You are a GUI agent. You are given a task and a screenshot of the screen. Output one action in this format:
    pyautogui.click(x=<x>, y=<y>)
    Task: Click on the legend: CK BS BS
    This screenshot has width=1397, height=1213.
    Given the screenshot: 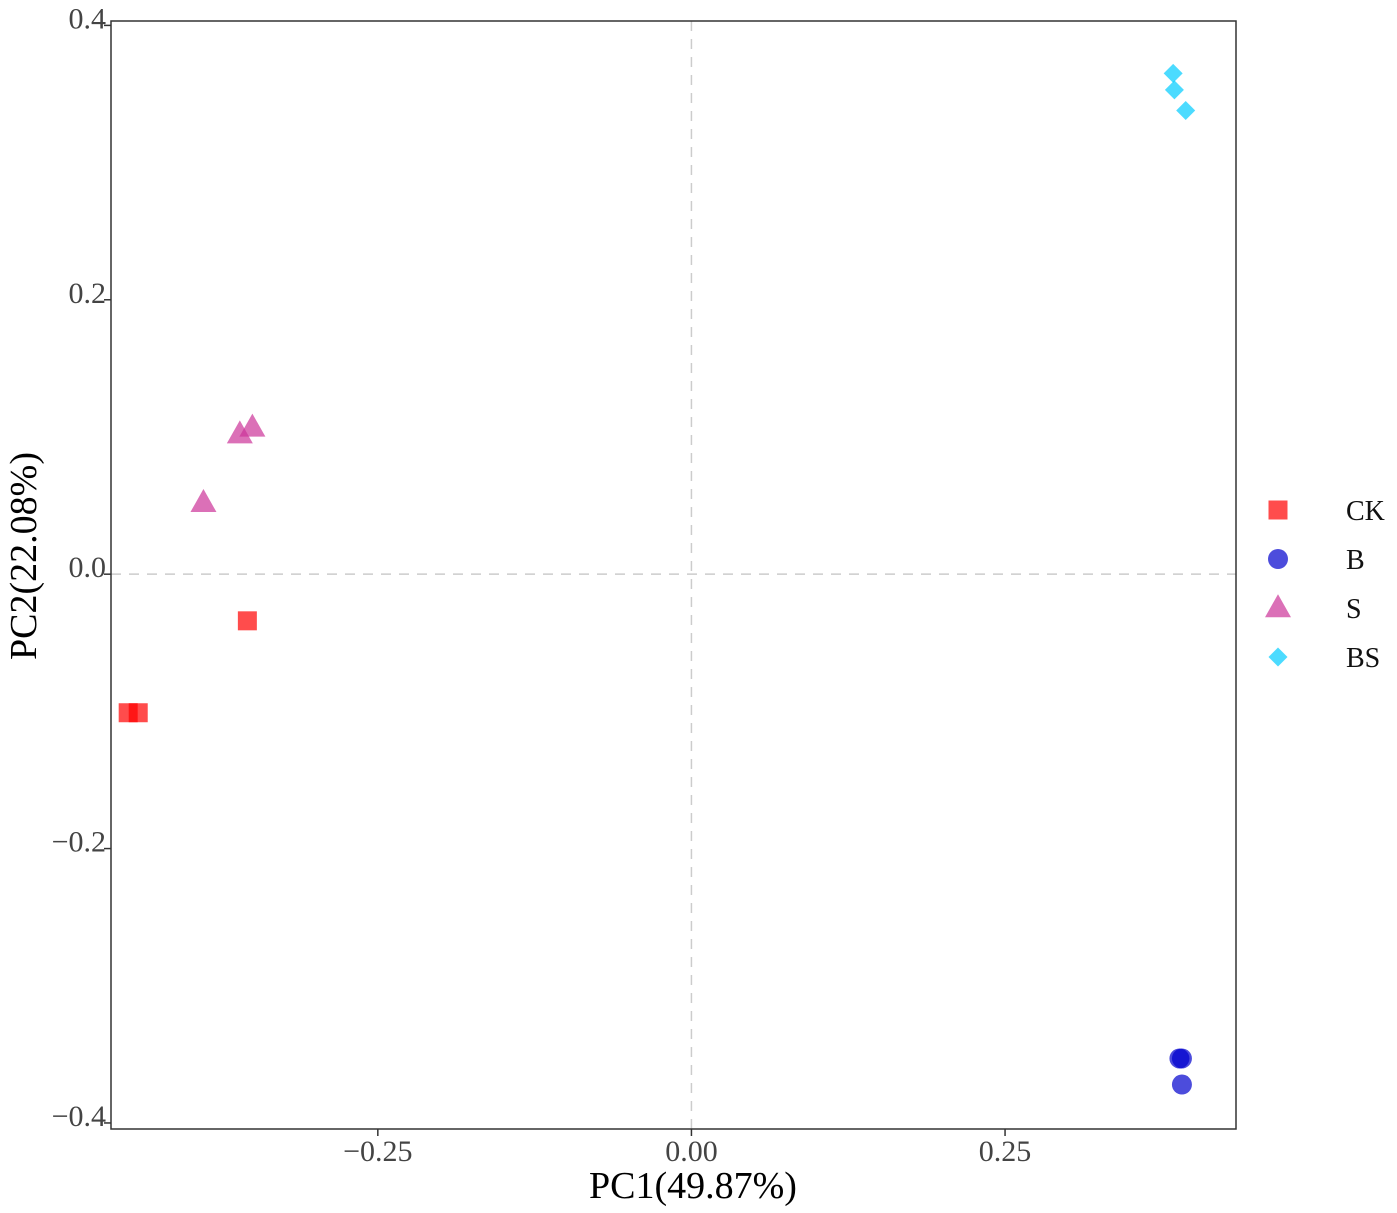 What is the action you would take?
    pyautogui.click(x=1325, y=585)
    